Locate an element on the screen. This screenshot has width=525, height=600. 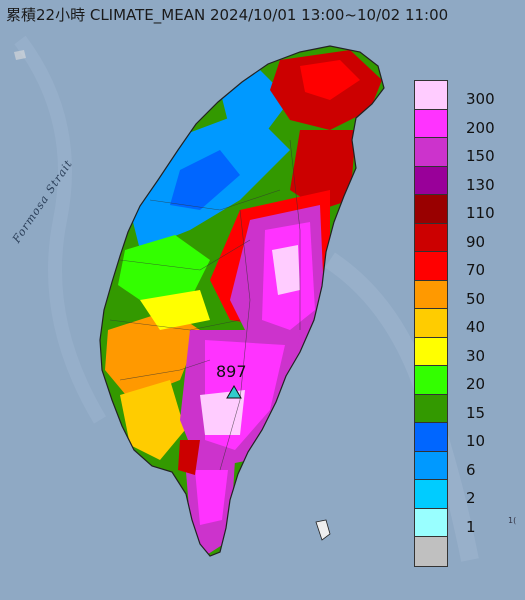
area-70mm-north is located at coordinates (330, 80).